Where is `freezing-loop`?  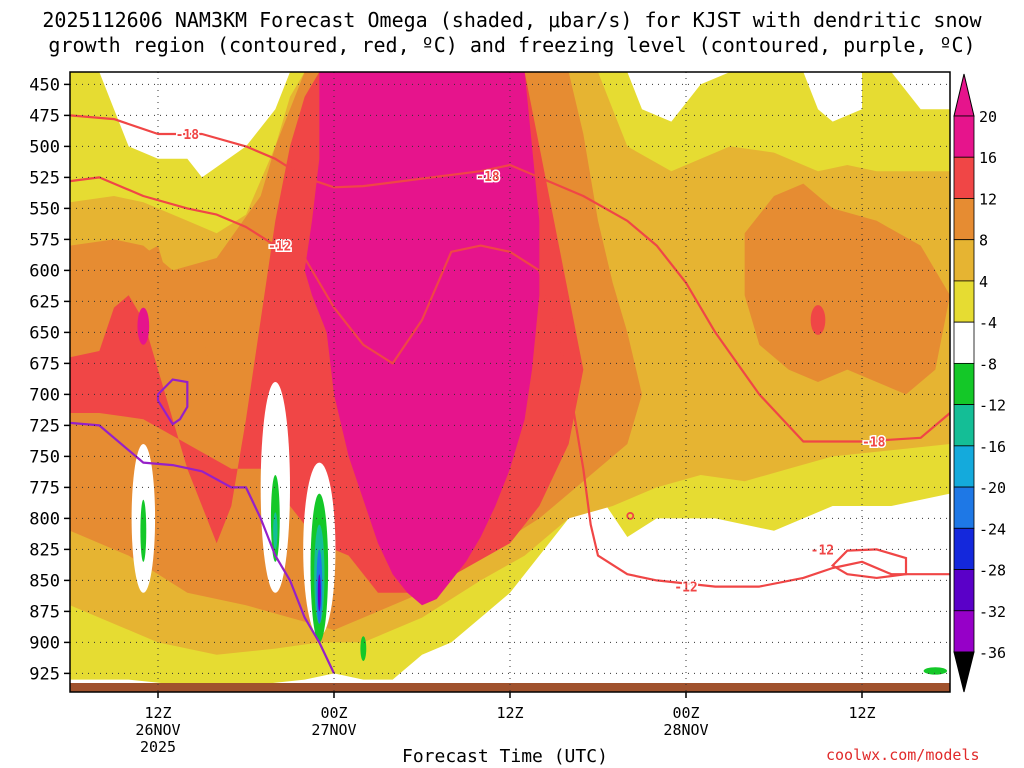 freezing-loop is located at coordinates (172, 402).